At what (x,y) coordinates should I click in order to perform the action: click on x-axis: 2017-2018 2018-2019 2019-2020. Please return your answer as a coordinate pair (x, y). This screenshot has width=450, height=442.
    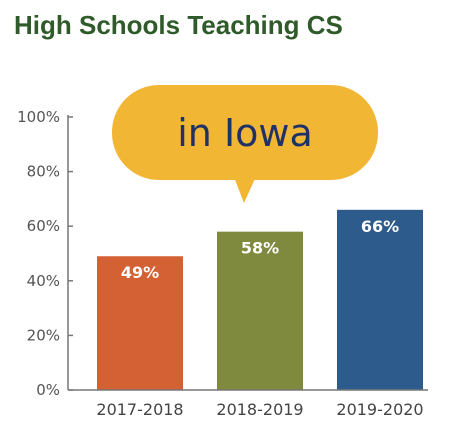
    Looking at the image, I should click on (248, 404).